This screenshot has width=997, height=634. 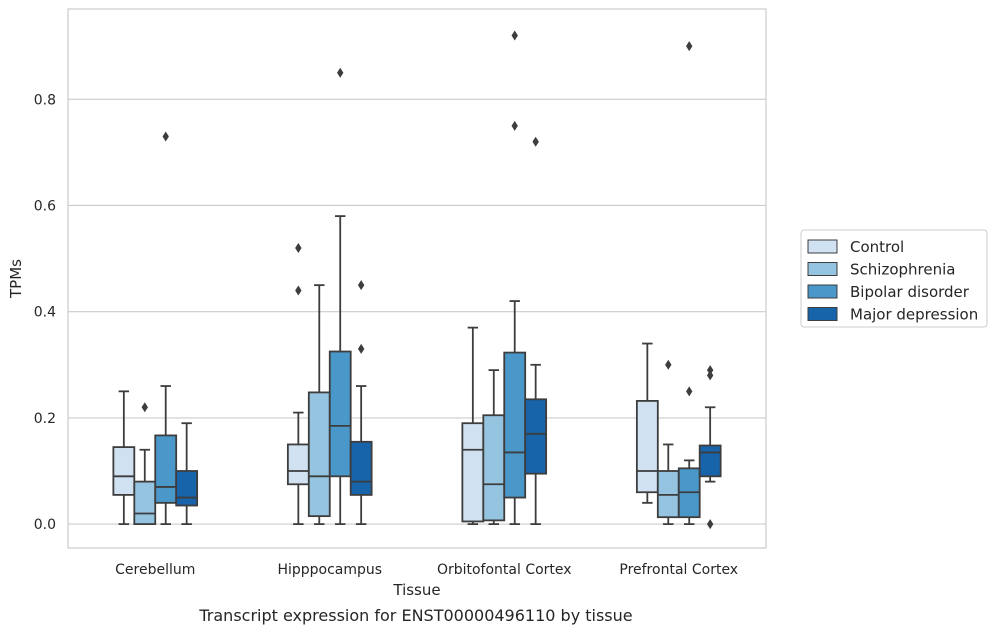 I want to click on legend-label: Schizophrenia, so click(x=902, y=270).